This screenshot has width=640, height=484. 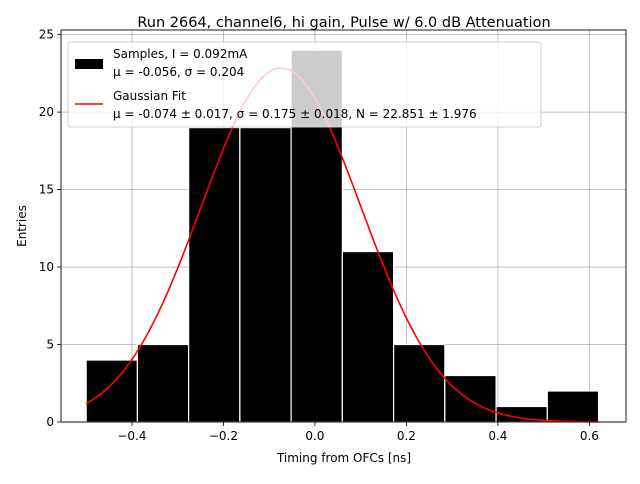 What do you see at coordinates (589, 436) in the screenshot?
I see `x-tick-label: 0.6` at bounding box center [589, 436].